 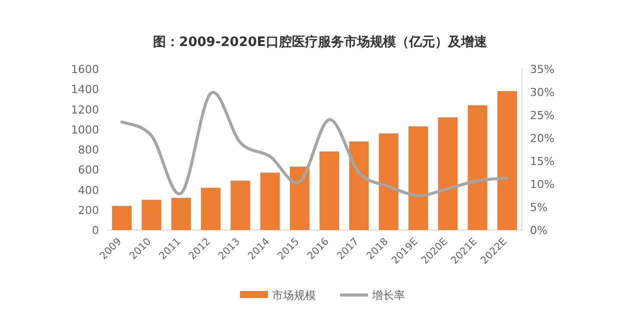 I want to click on y2-tick-label: 25%, so click(x=542, y=115).